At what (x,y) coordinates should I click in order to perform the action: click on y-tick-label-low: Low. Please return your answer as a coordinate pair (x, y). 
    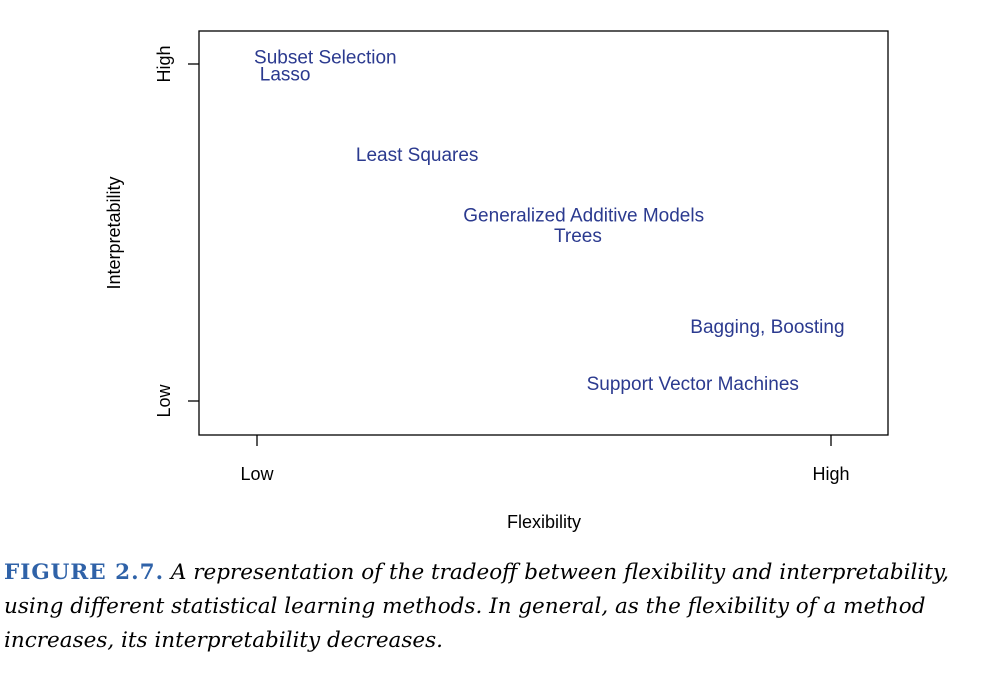
    Looking at the image, I should click on (164, 400).